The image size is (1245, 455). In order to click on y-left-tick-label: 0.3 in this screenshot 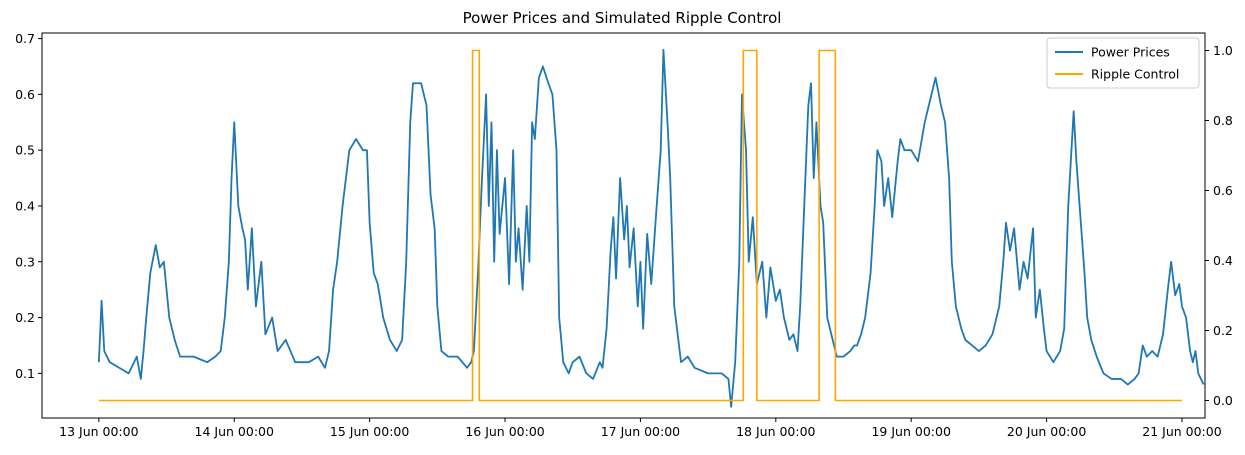, I will do `click(25, 261)`.